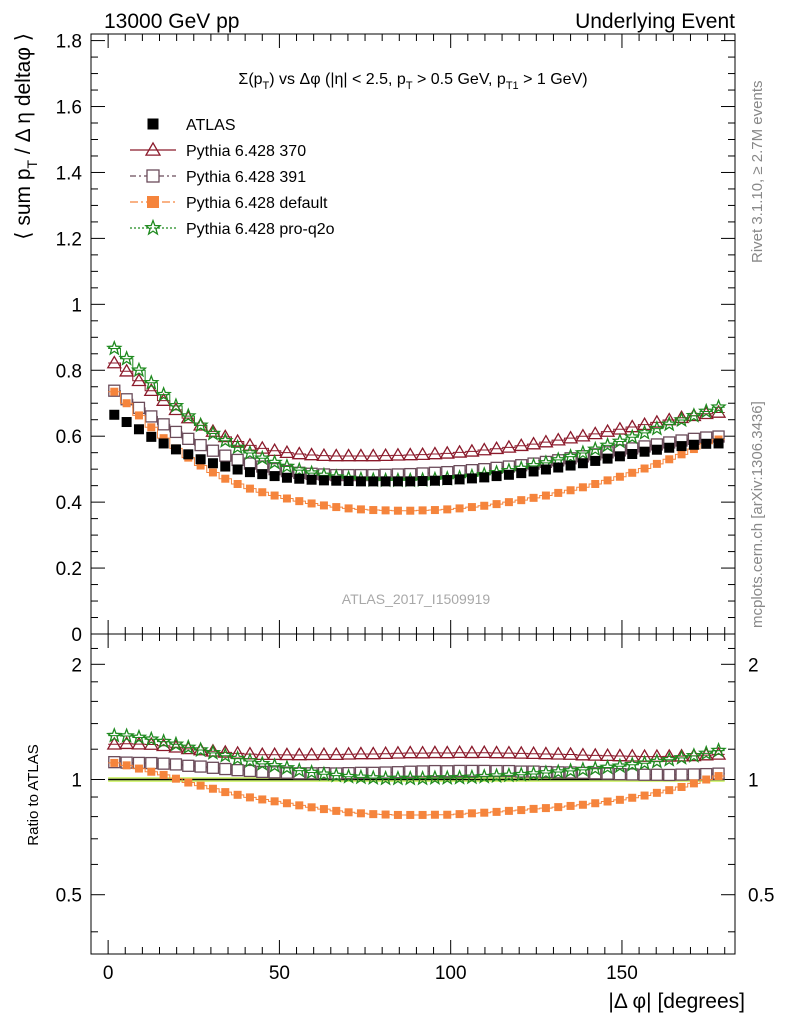  What do you see at coordinates (153, 176) in the screenshot?
I see `pythia-6-428-391-legend-marker` at bounding box center [153, 176].